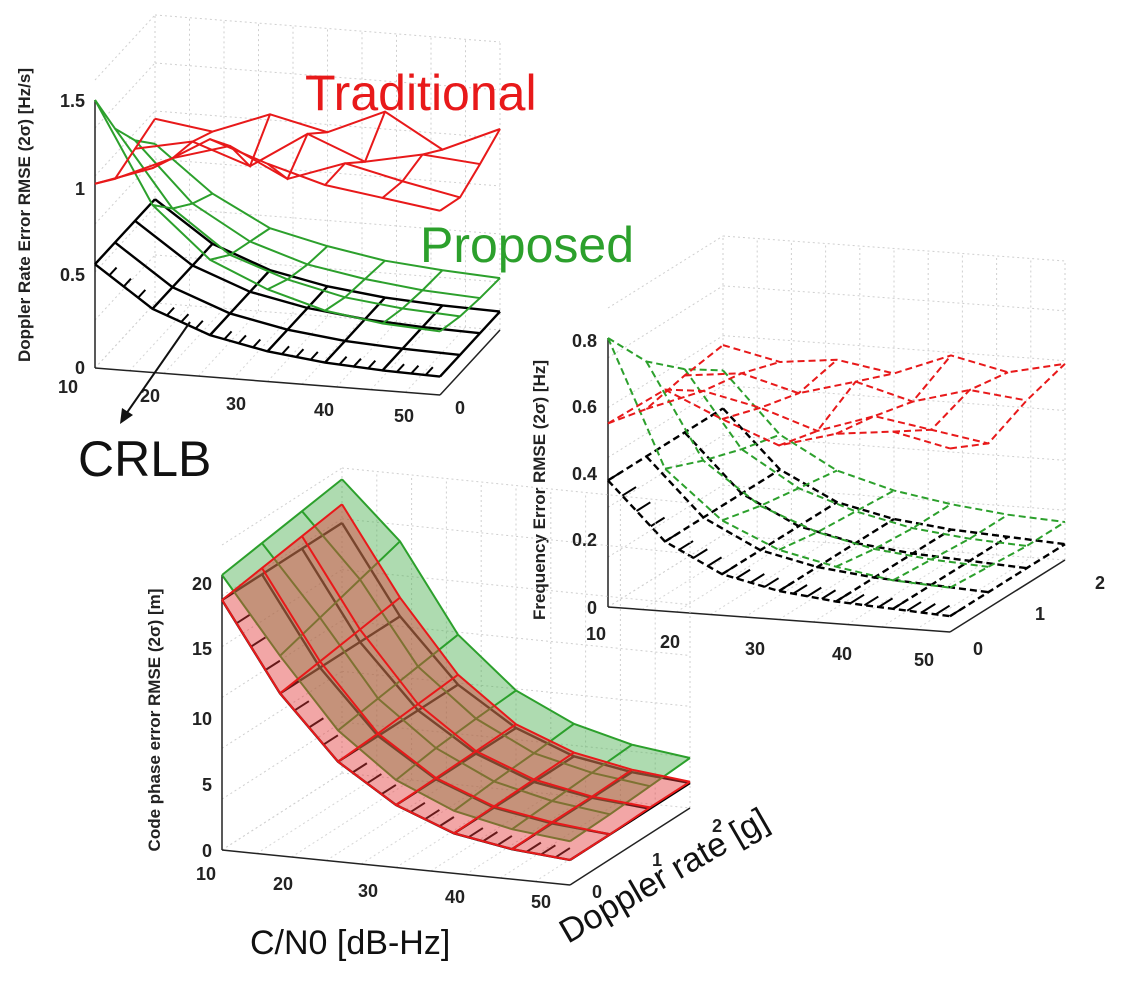 This screenshot has width=1133, height=994. I want to click on chart2-xtick: 30, so click(755, 649).